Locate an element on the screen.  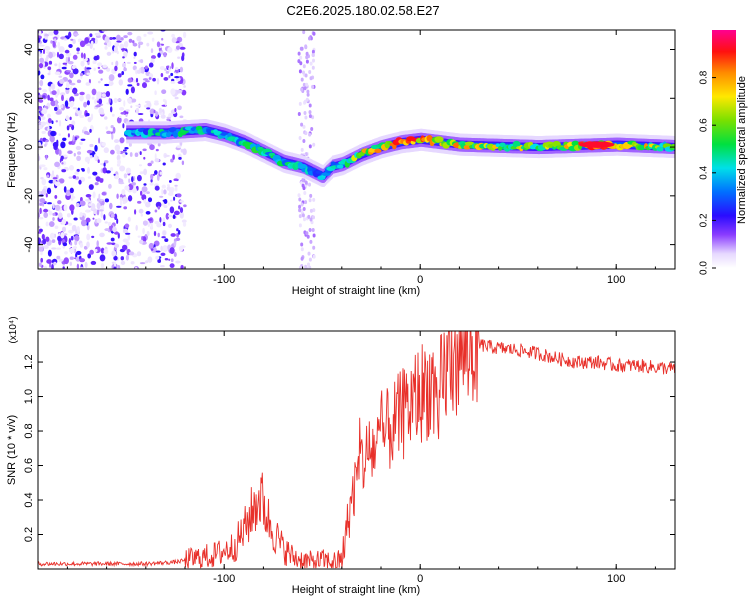
y-tick-label: 0.2 is located at coordinates (29, 534).